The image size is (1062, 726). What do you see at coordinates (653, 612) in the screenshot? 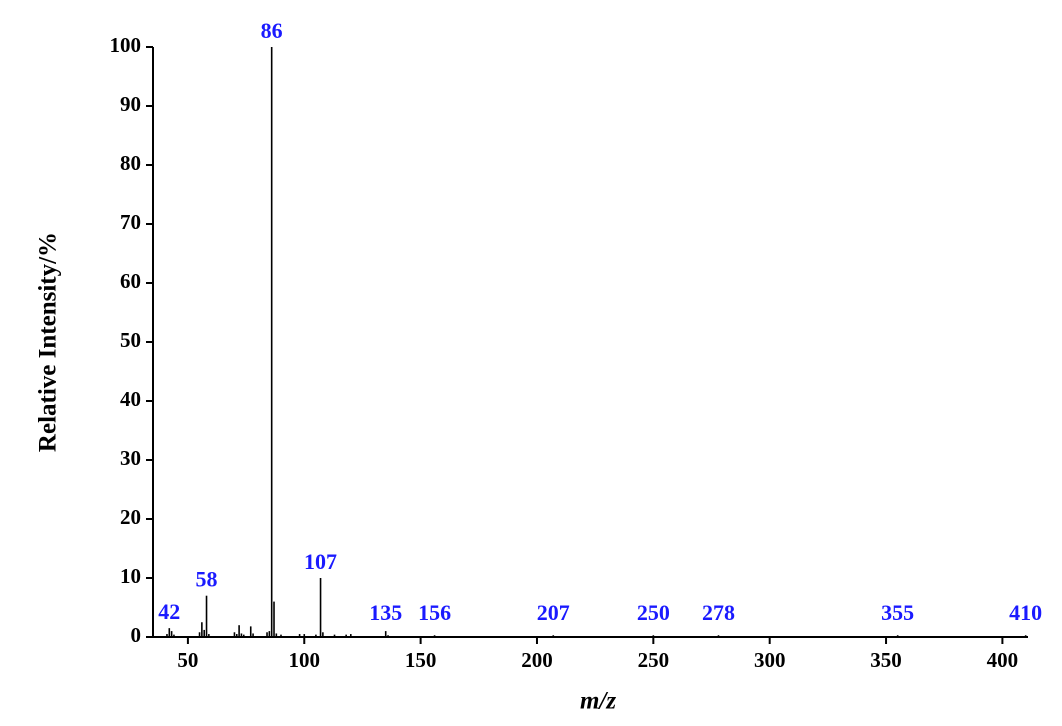
I see `peak-label: 250` at bounding box center [653, 612].